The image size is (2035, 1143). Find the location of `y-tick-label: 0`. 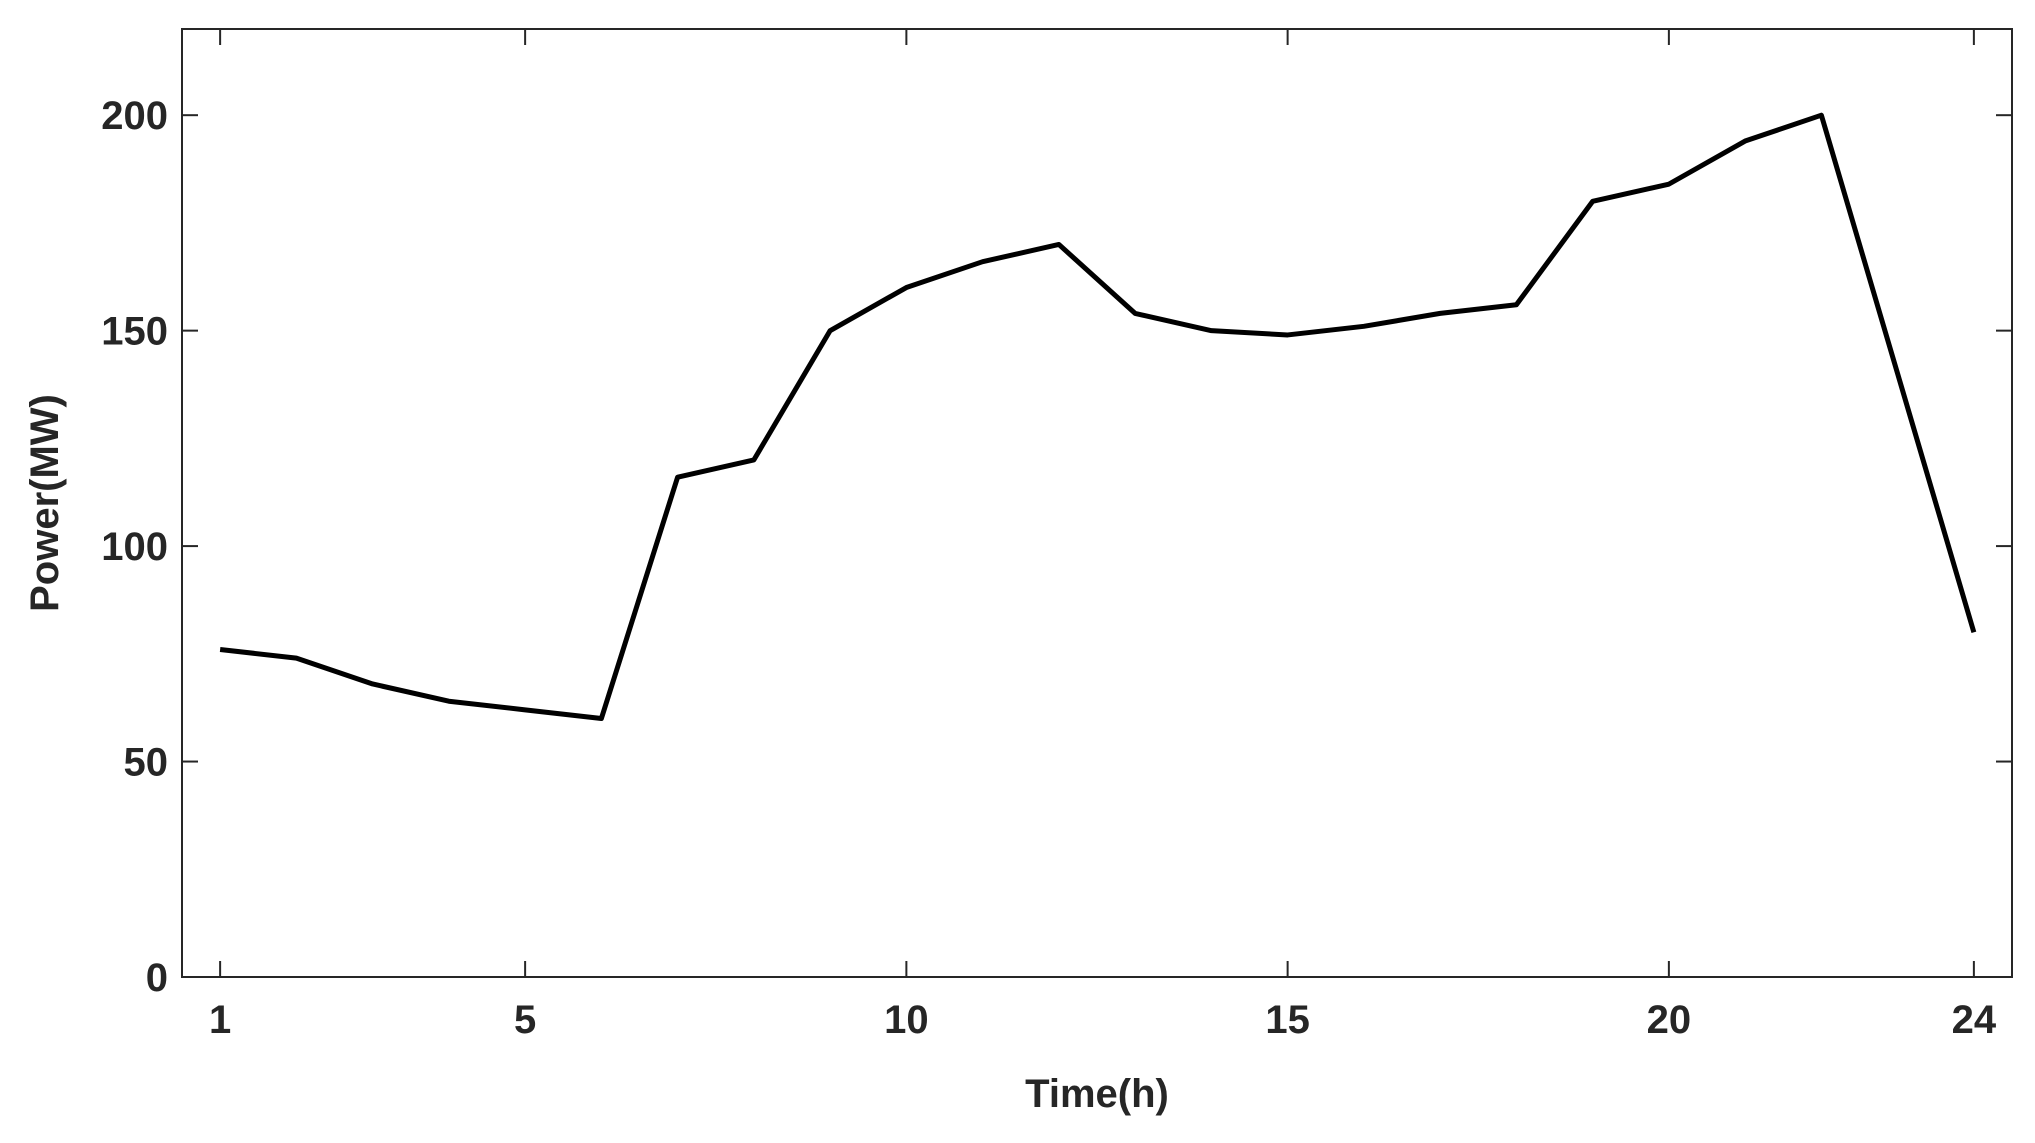

y-tick-label: 0 is located at coordinates (157, 978).